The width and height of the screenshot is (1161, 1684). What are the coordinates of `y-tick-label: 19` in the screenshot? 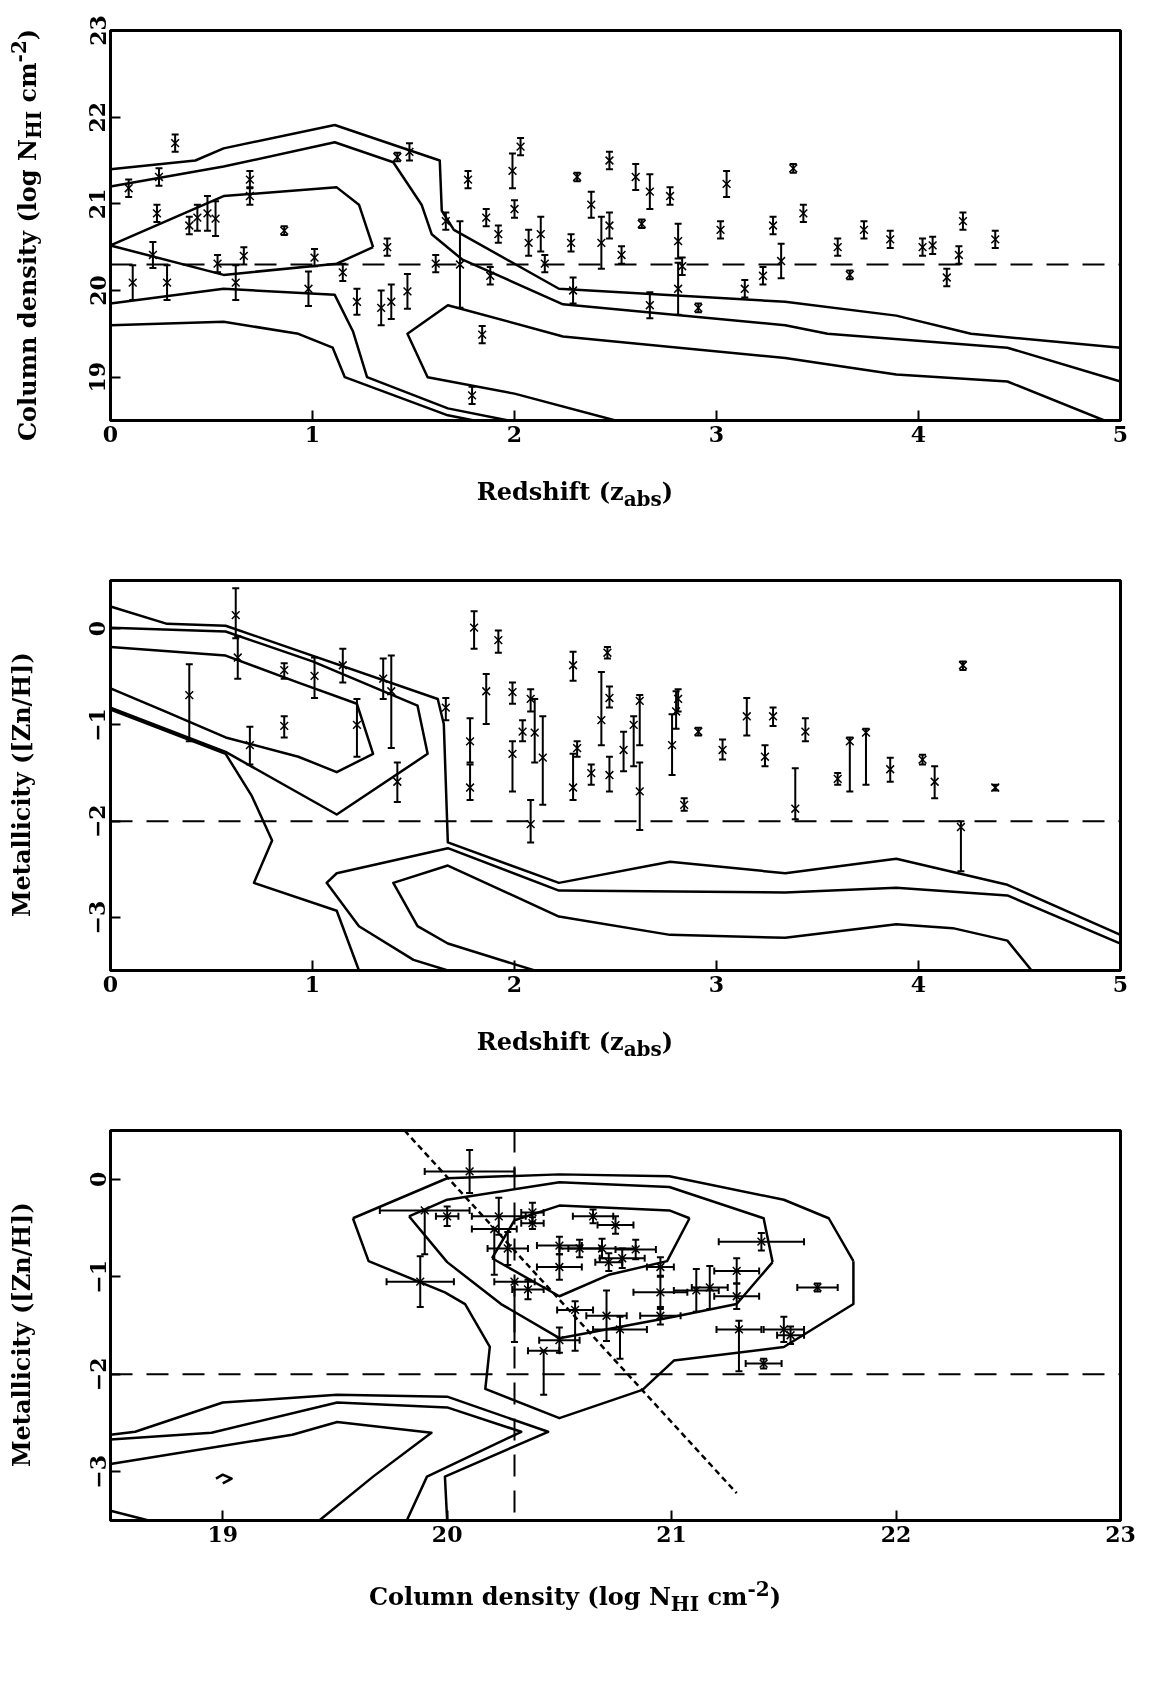 It's located at (97, 377).